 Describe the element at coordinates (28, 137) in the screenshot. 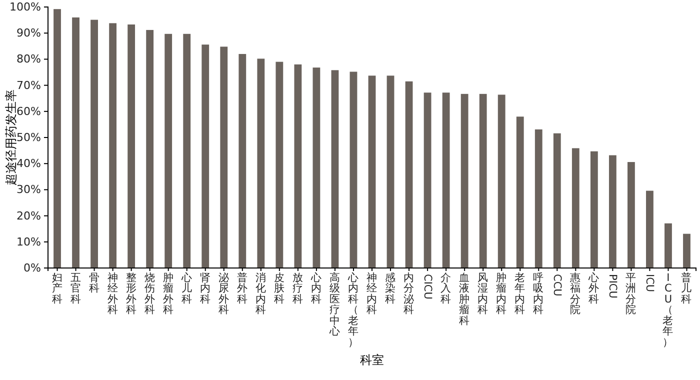

I see `y-tick-label: 50%` at that location.